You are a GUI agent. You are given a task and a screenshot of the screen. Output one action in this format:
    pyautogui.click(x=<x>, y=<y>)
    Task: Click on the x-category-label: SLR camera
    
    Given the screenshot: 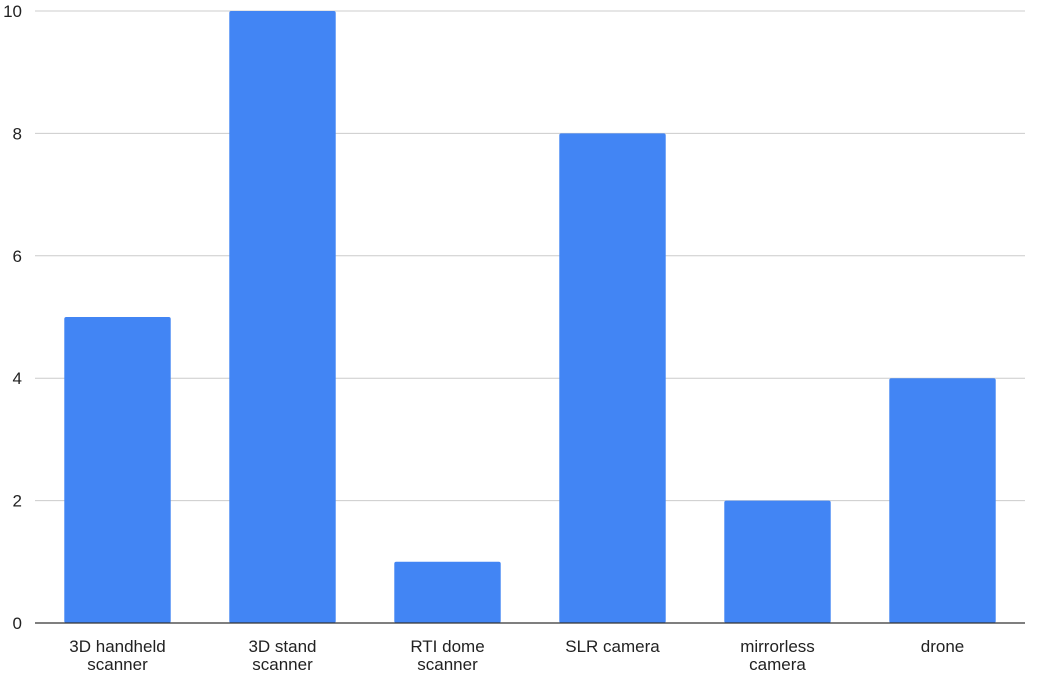 What is the action you would take?
    pyautogui.click(x=612, y=646)
    